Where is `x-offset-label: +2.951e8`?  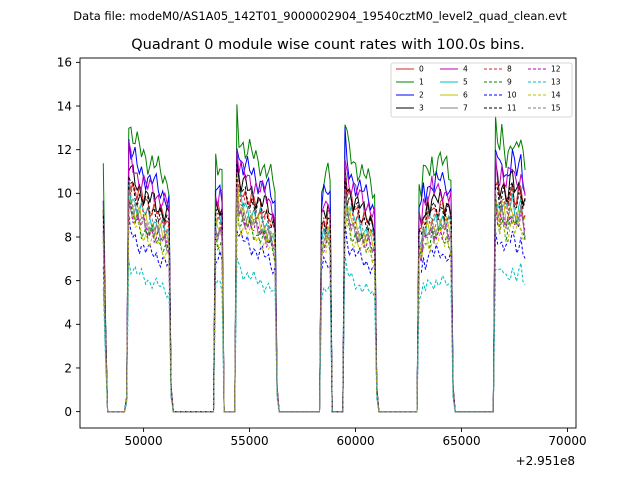 x-offset-label: +2.951e8 is located at coordinates (545, 461).